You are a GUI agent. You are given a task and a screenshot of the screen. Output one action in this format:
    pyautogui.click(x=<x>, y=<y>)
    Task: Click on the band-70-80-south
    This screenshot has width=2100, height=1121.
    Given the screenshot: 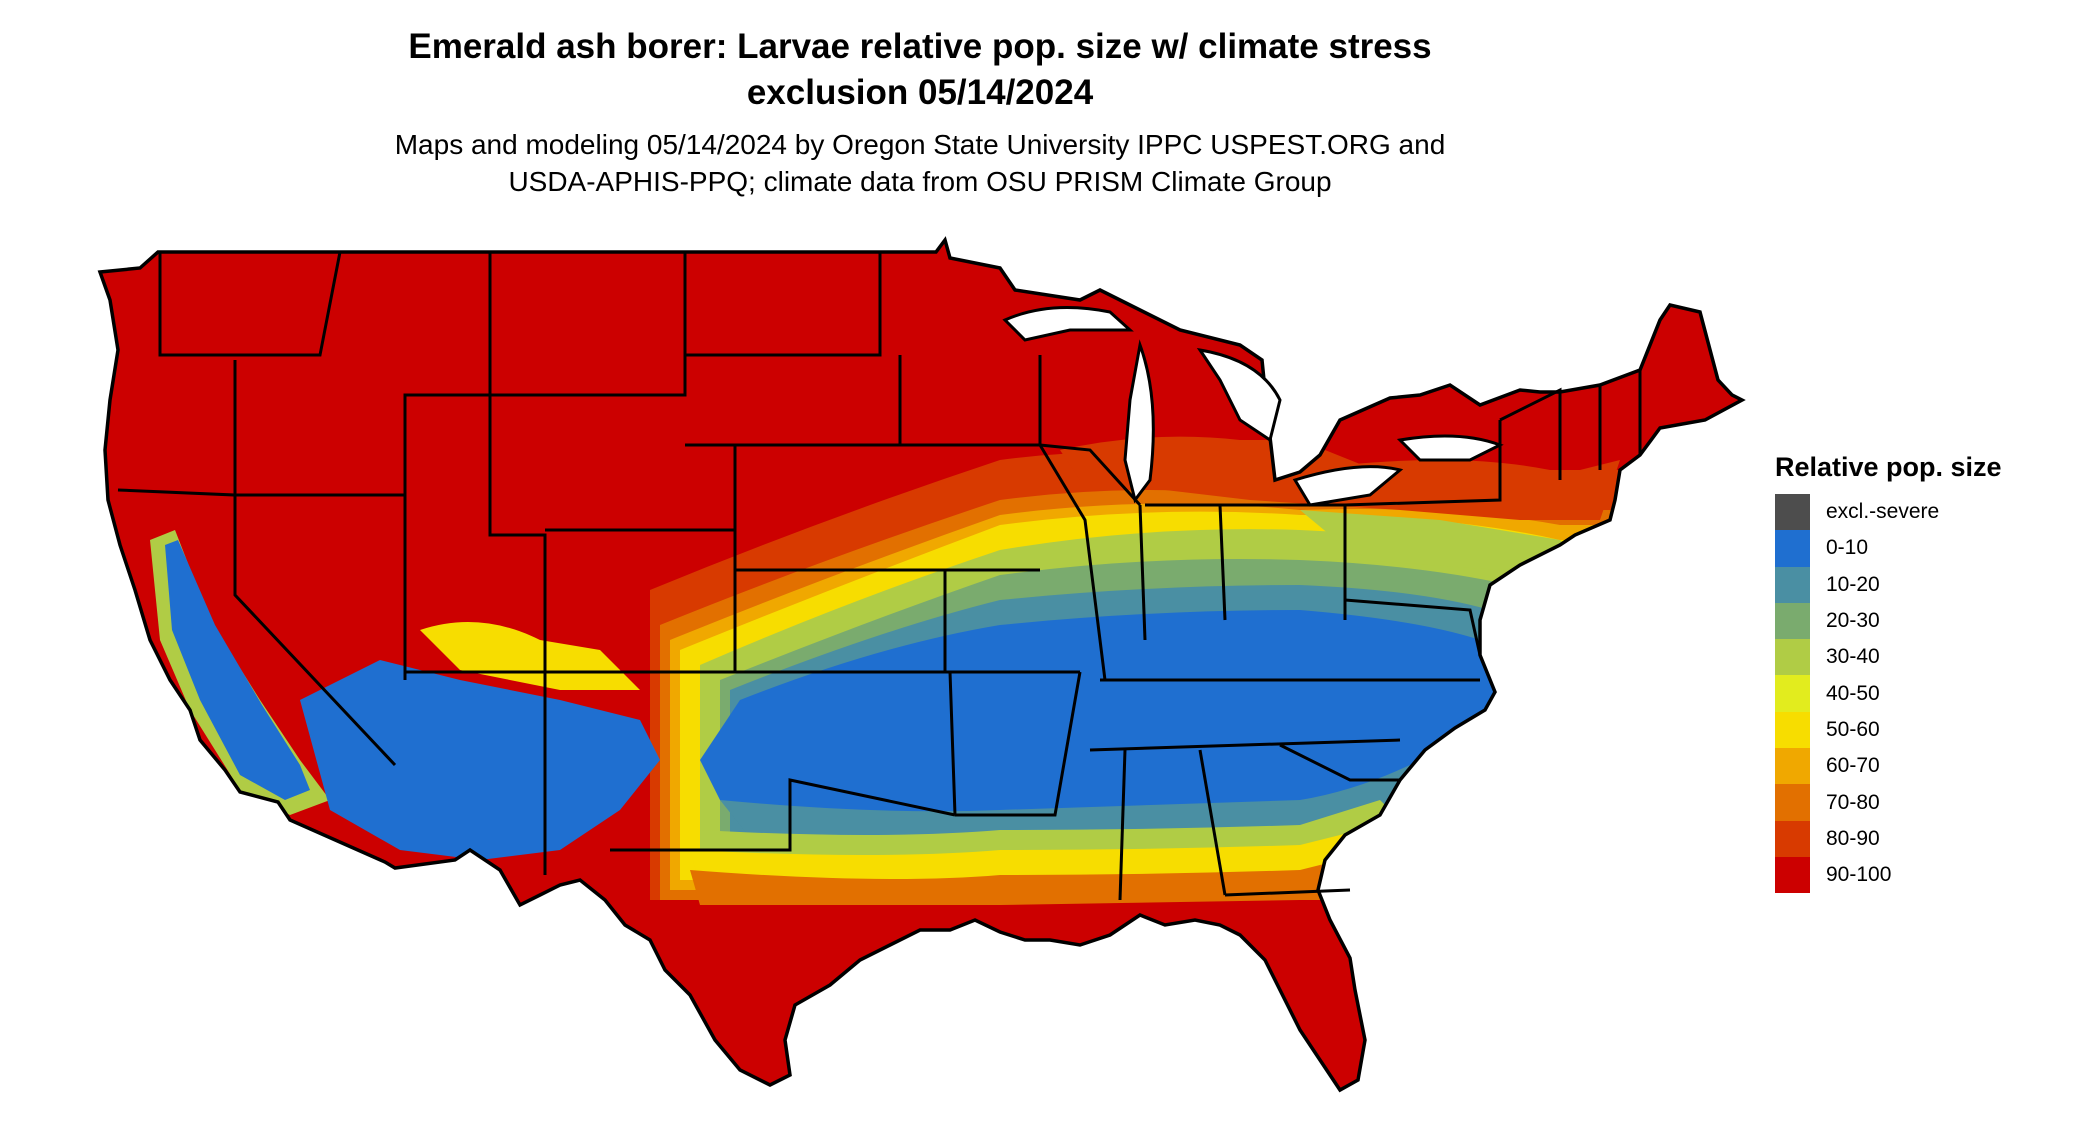 What is the action you would take?
    pyautogui.click(x=1025, y=882)
    